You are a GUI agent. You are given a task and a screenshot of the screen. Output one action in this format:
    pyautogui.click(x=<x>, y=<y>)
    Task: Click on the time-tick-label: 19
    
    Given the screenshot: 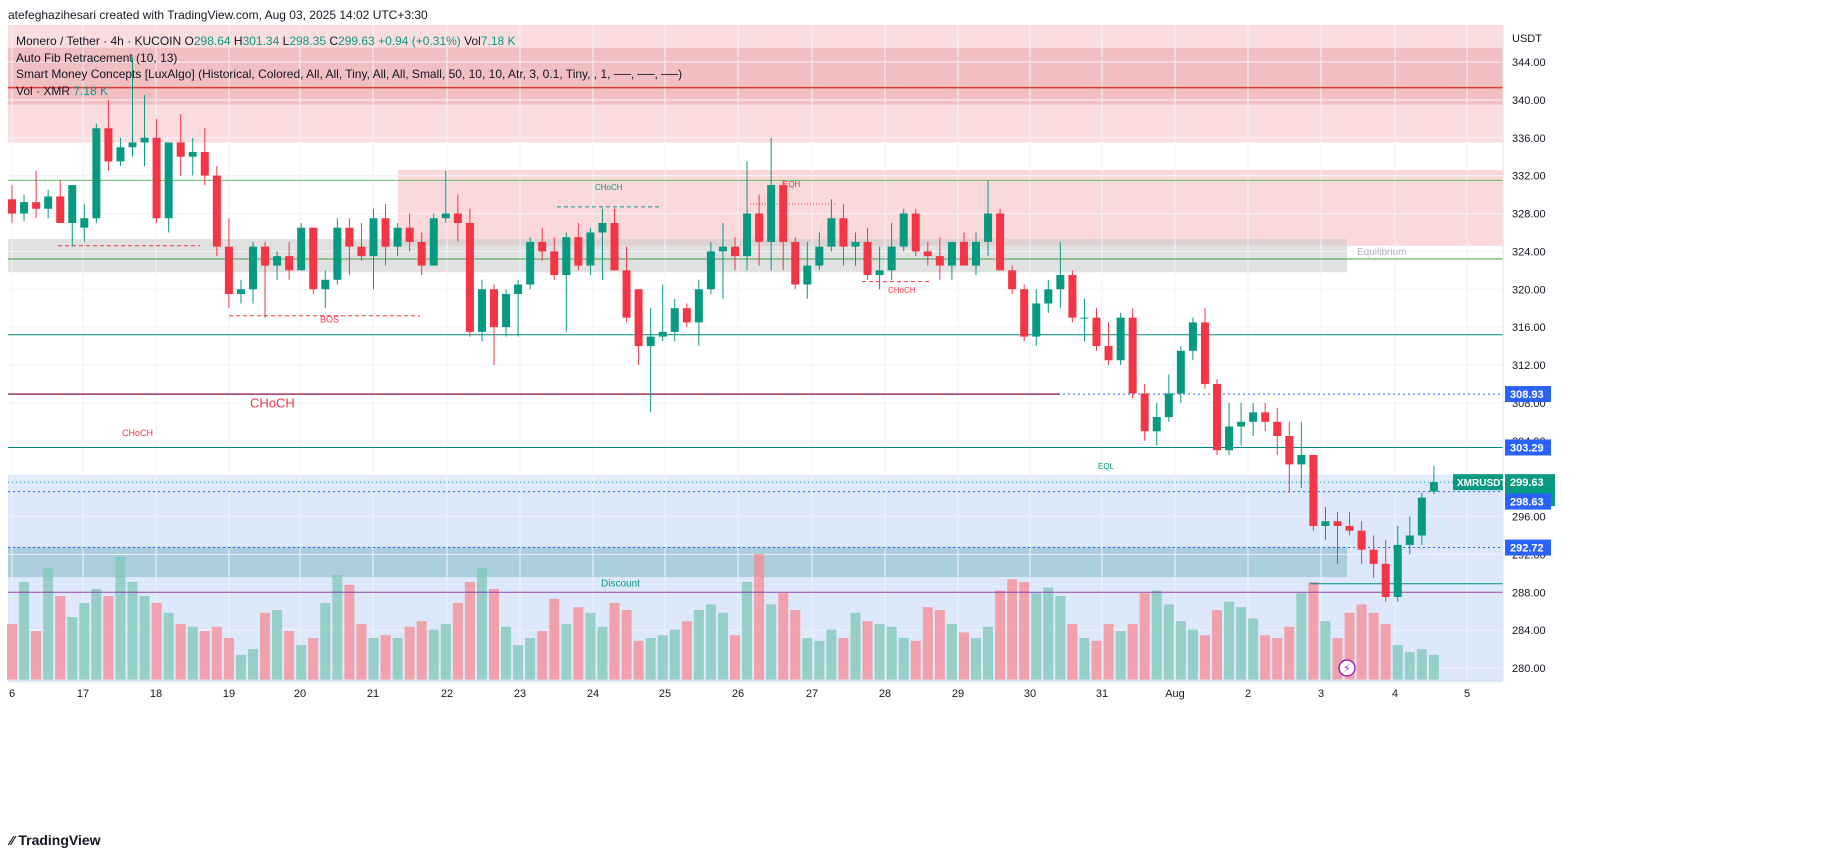 What is the action you would take?
    pyautogui.click(x=229, y=694)
    